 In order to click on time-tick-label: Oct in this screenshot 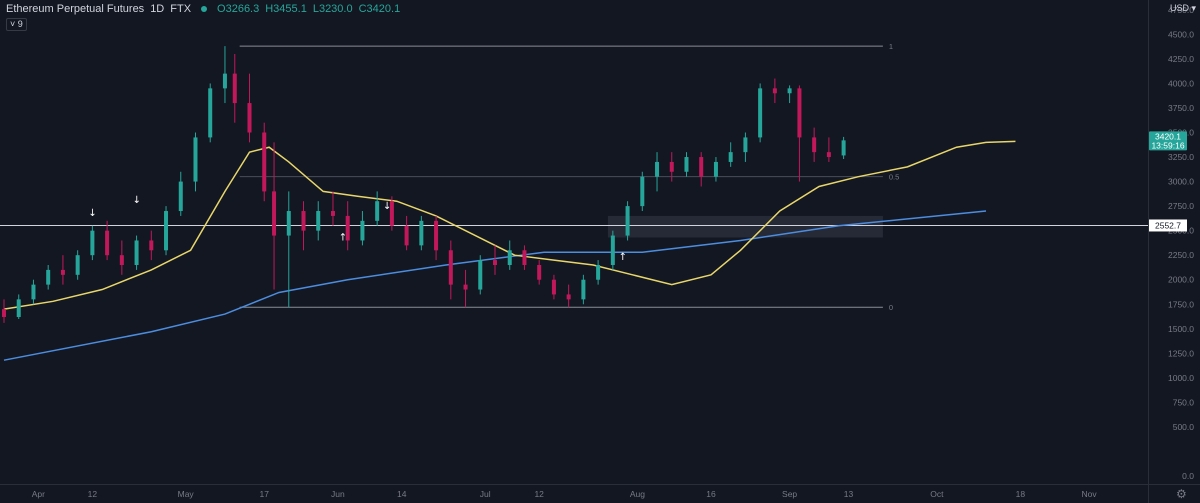, I will do `click(937, 494)`.